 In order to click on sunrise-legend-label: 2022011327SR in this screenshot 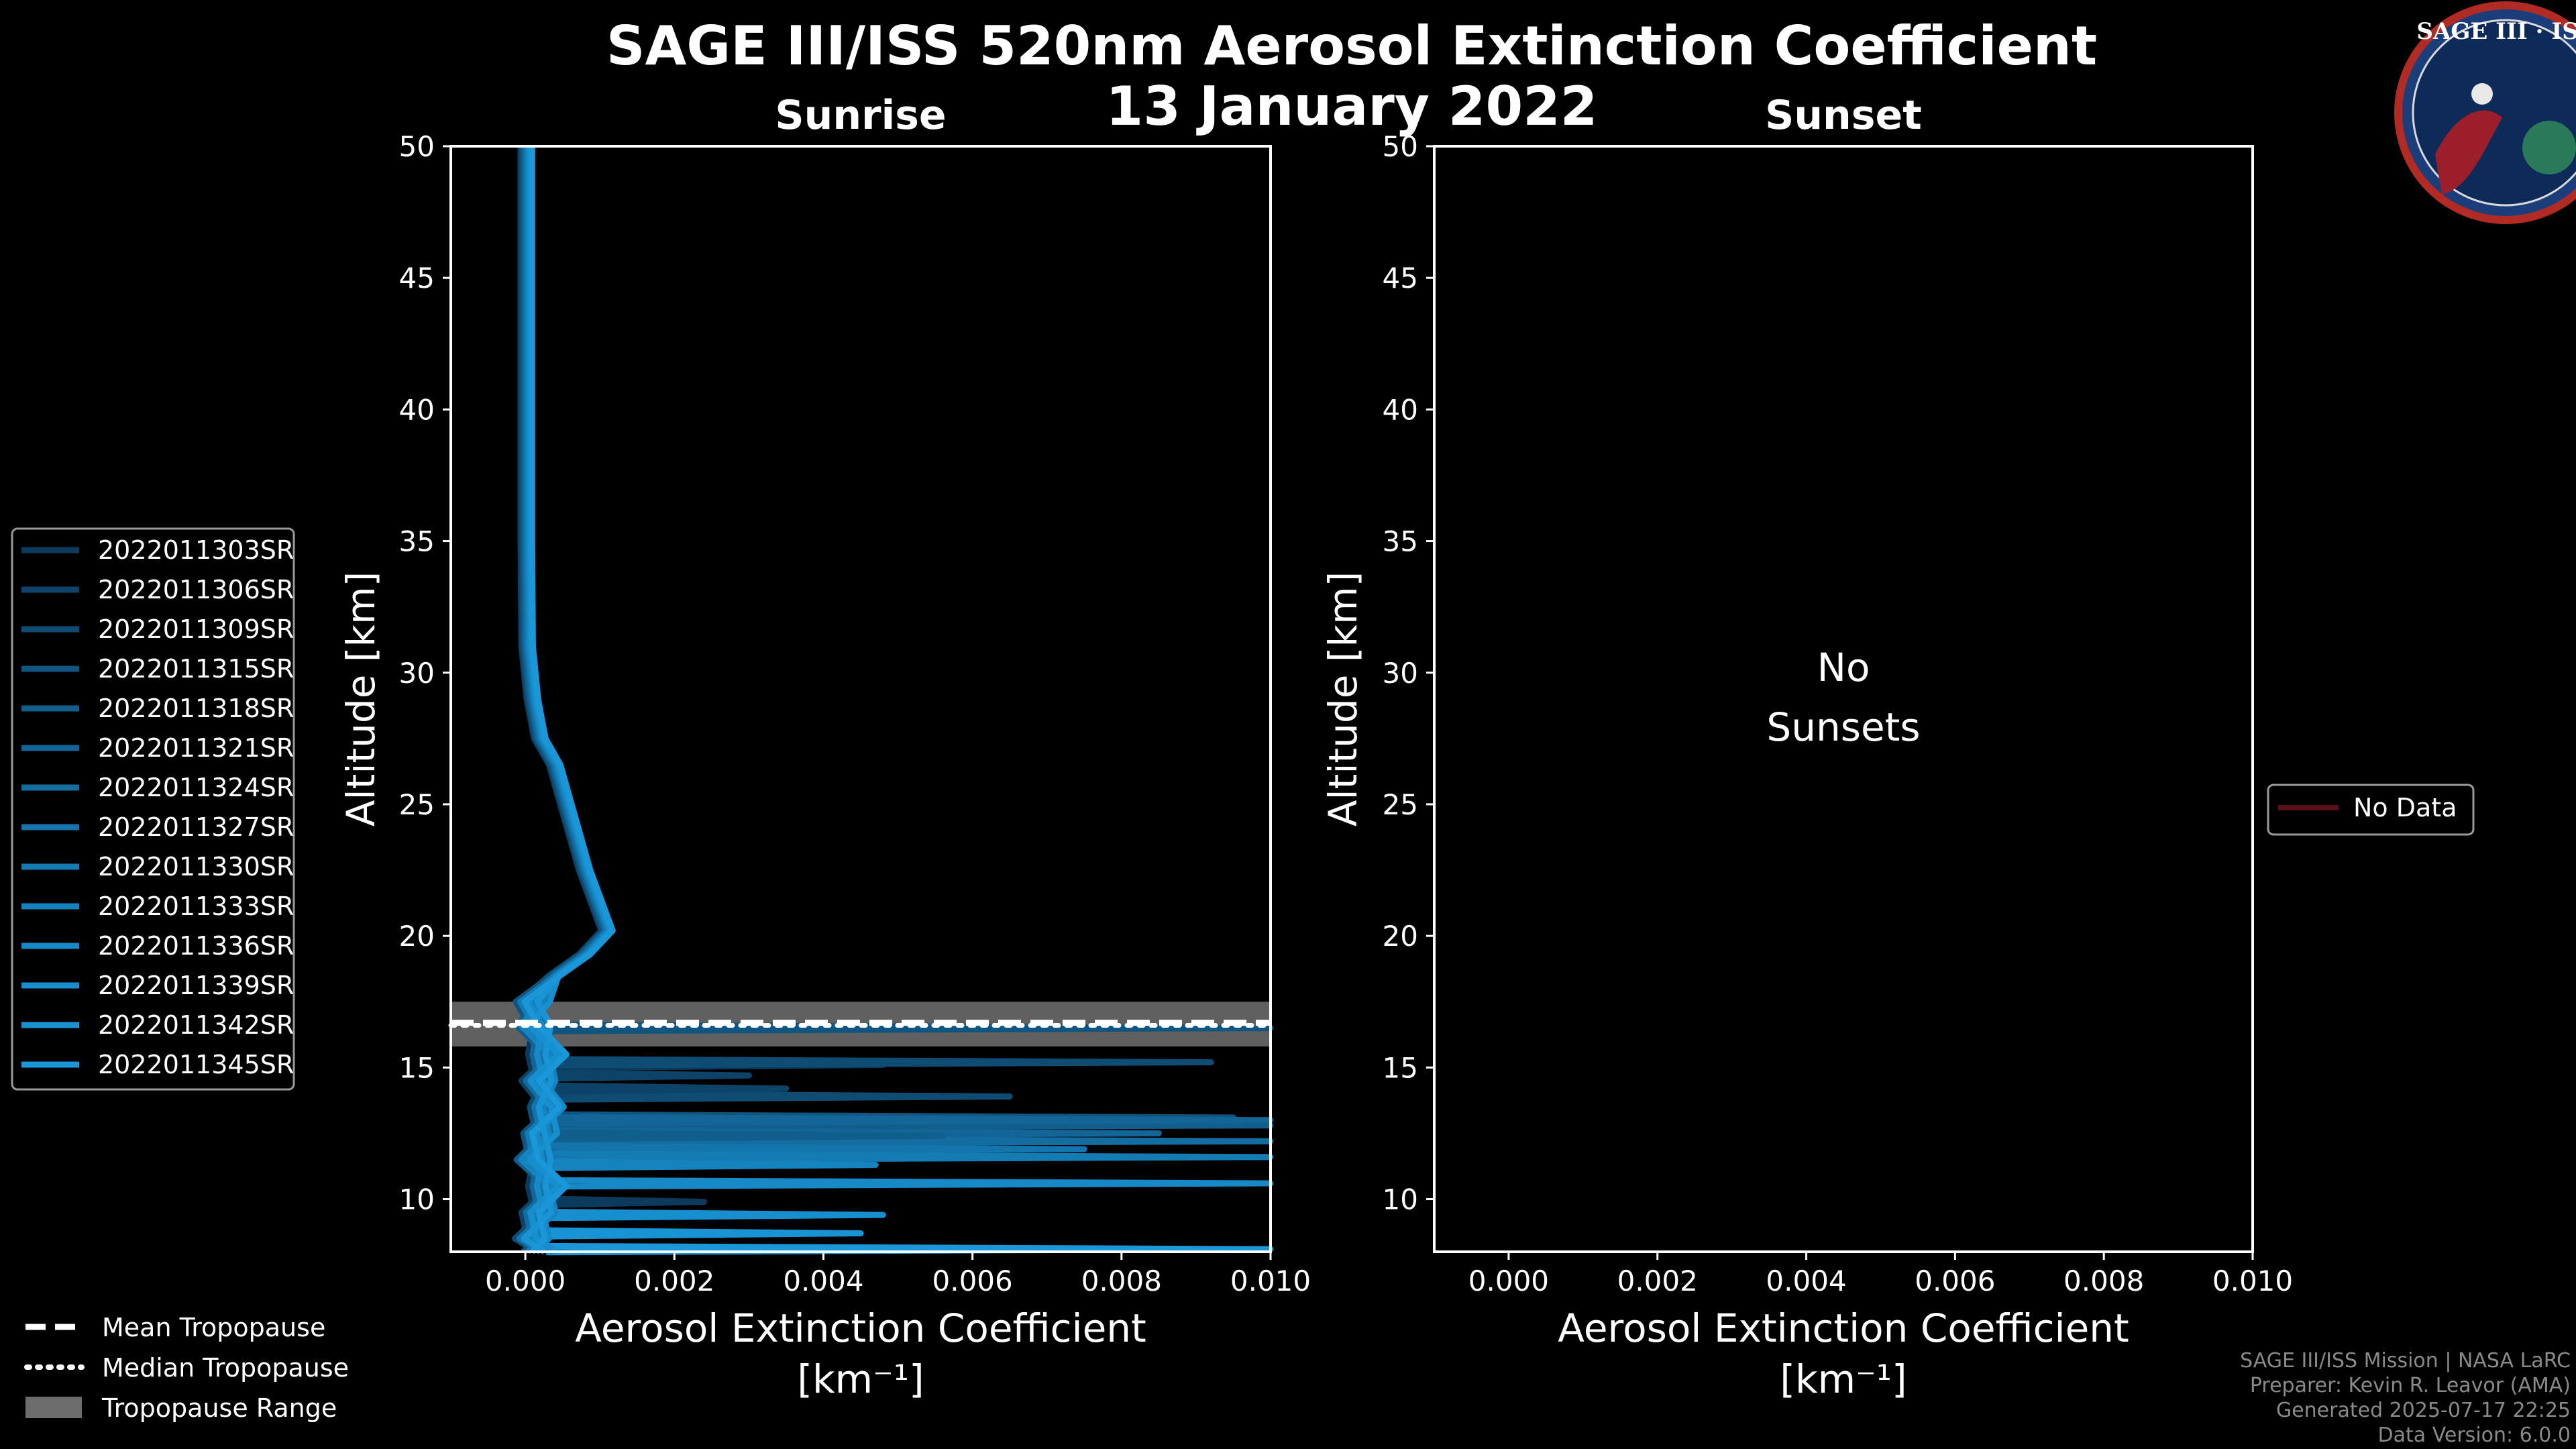, I will do `click(196, 827)`.